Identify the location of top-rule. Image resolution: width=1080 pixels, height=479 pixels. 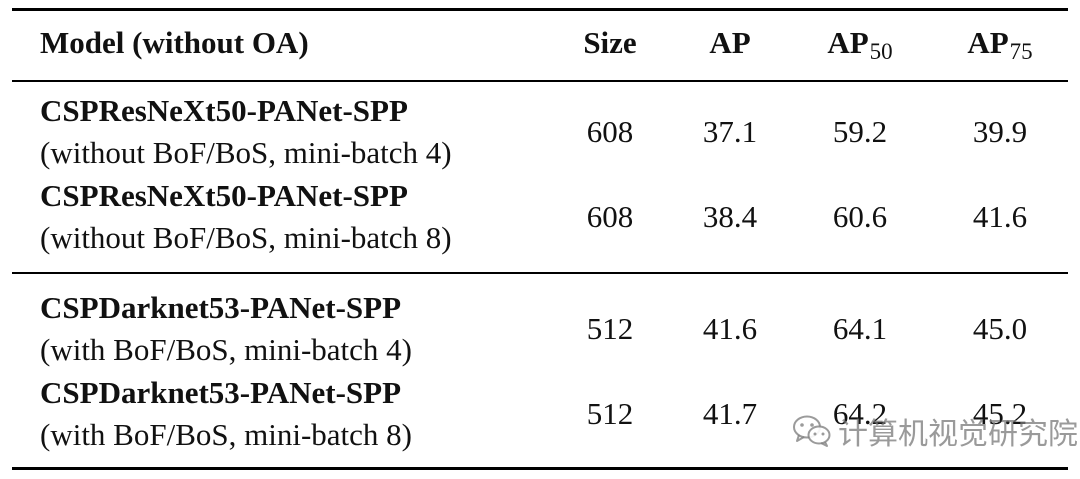
(540, 9).